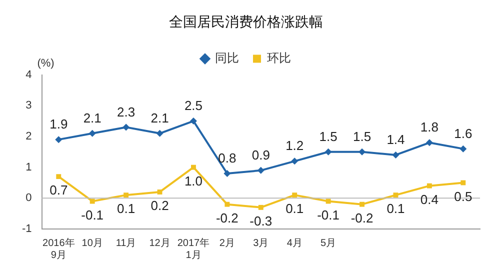 The height and width of the screenshot is (277, 500). I want to click on data-label: 0.8, so click(227, 158).